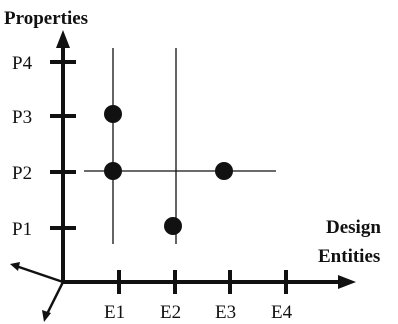  Describe the element at coordinates (39, 274) in the screenshot. I see `oblique-axis-left` at that location.